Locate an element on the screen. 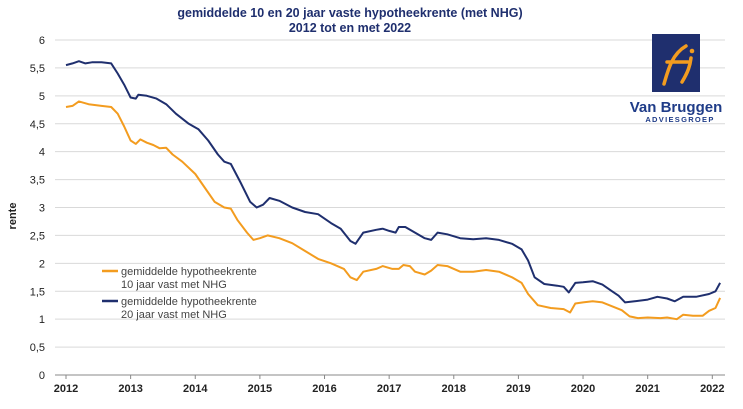  logo-j-dot is located at coordinates (692, 51).